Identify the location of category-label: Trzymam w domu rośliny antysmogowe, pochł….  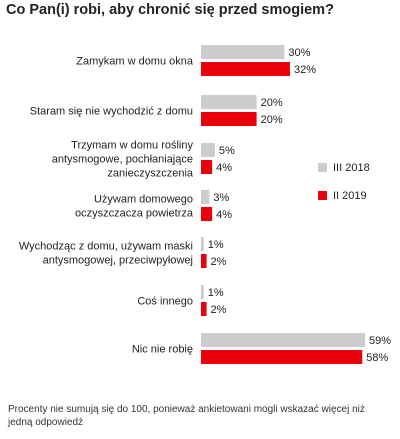
(123, 160).